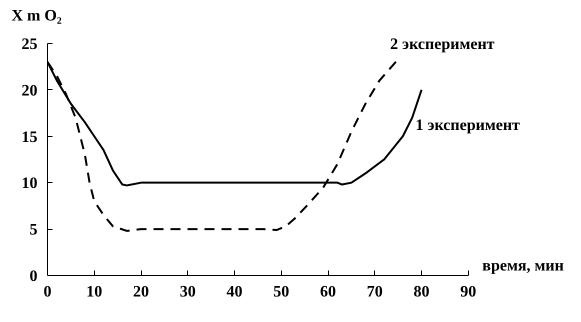 Image resolution: width=581 pixels, height=322 pixels. Describe the element at coordinates (141, 292) in the screenshot. I see `x-tick-label: 20` at that location.